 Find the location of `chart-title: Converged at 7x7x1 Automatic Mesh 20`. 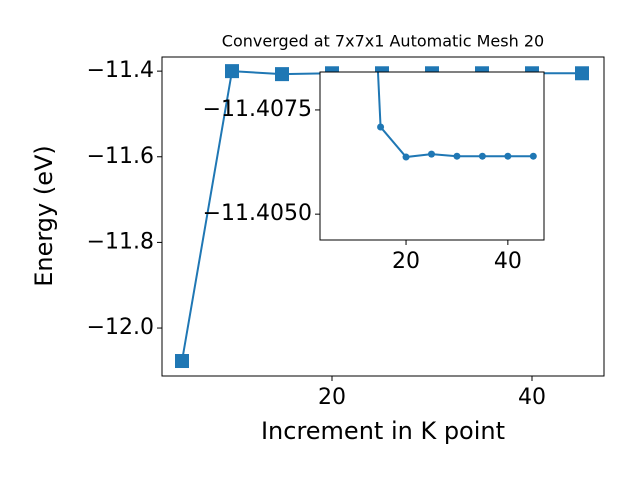

chart-title: Converged at 7x7x1 Automatic Mesh 20 is located at coordinates (383, 41).